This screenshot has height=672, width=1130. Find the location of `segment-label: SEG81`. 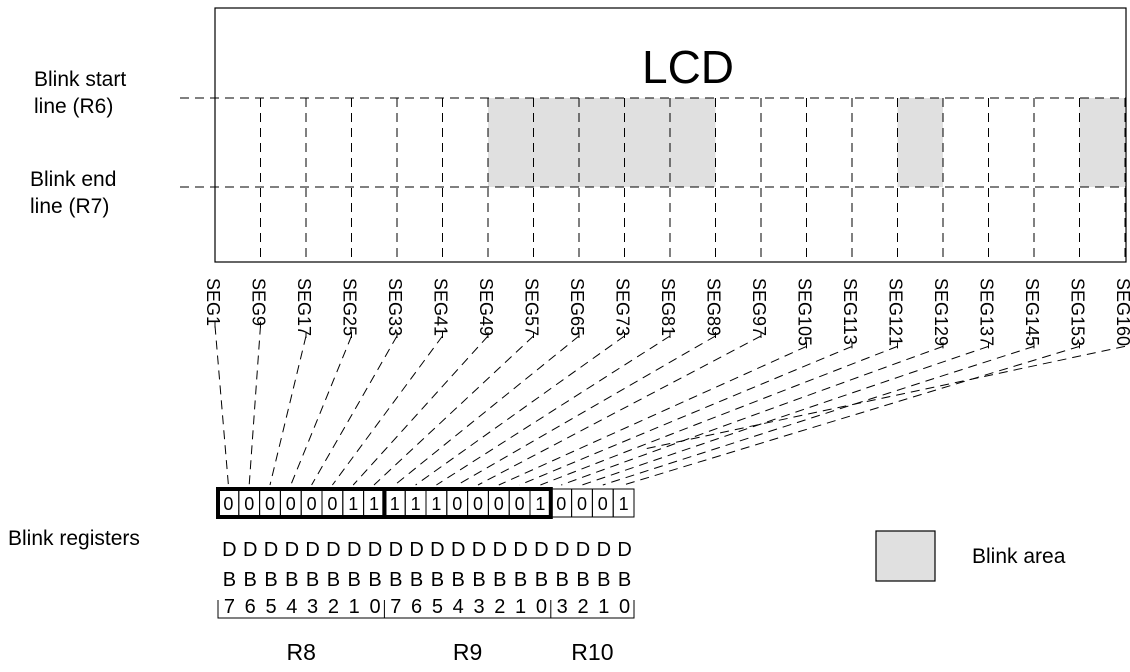

segment-label: SEG81 is located at coordinates (668, 307).